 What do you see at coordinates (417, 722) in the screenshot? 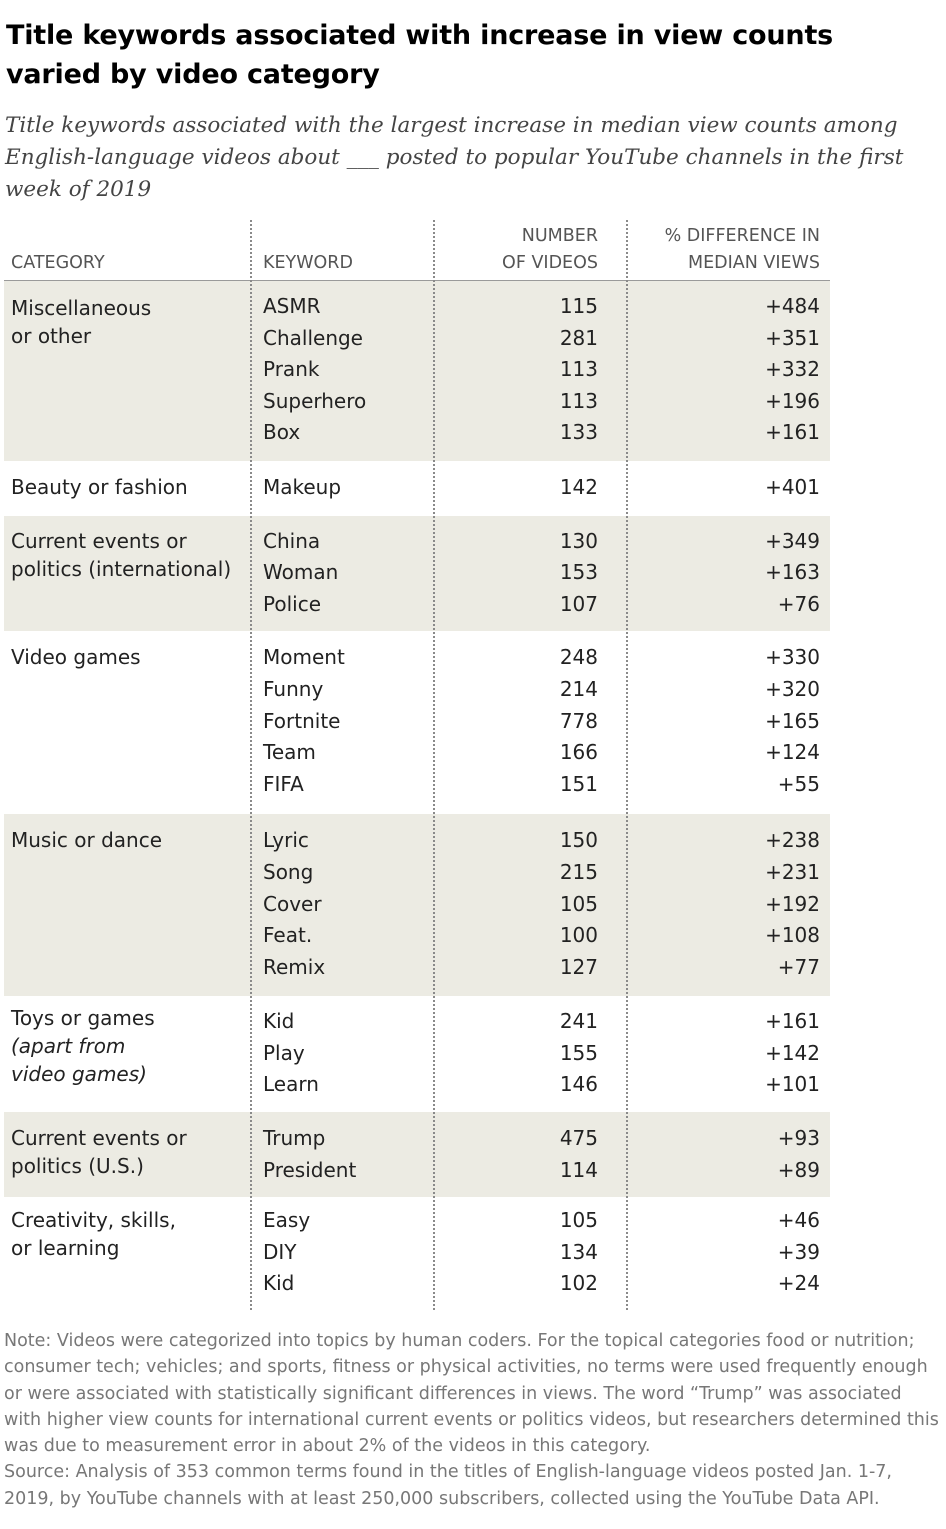
I see `table-row: Fortnite 778 +165` at bounding box center [417, 722].